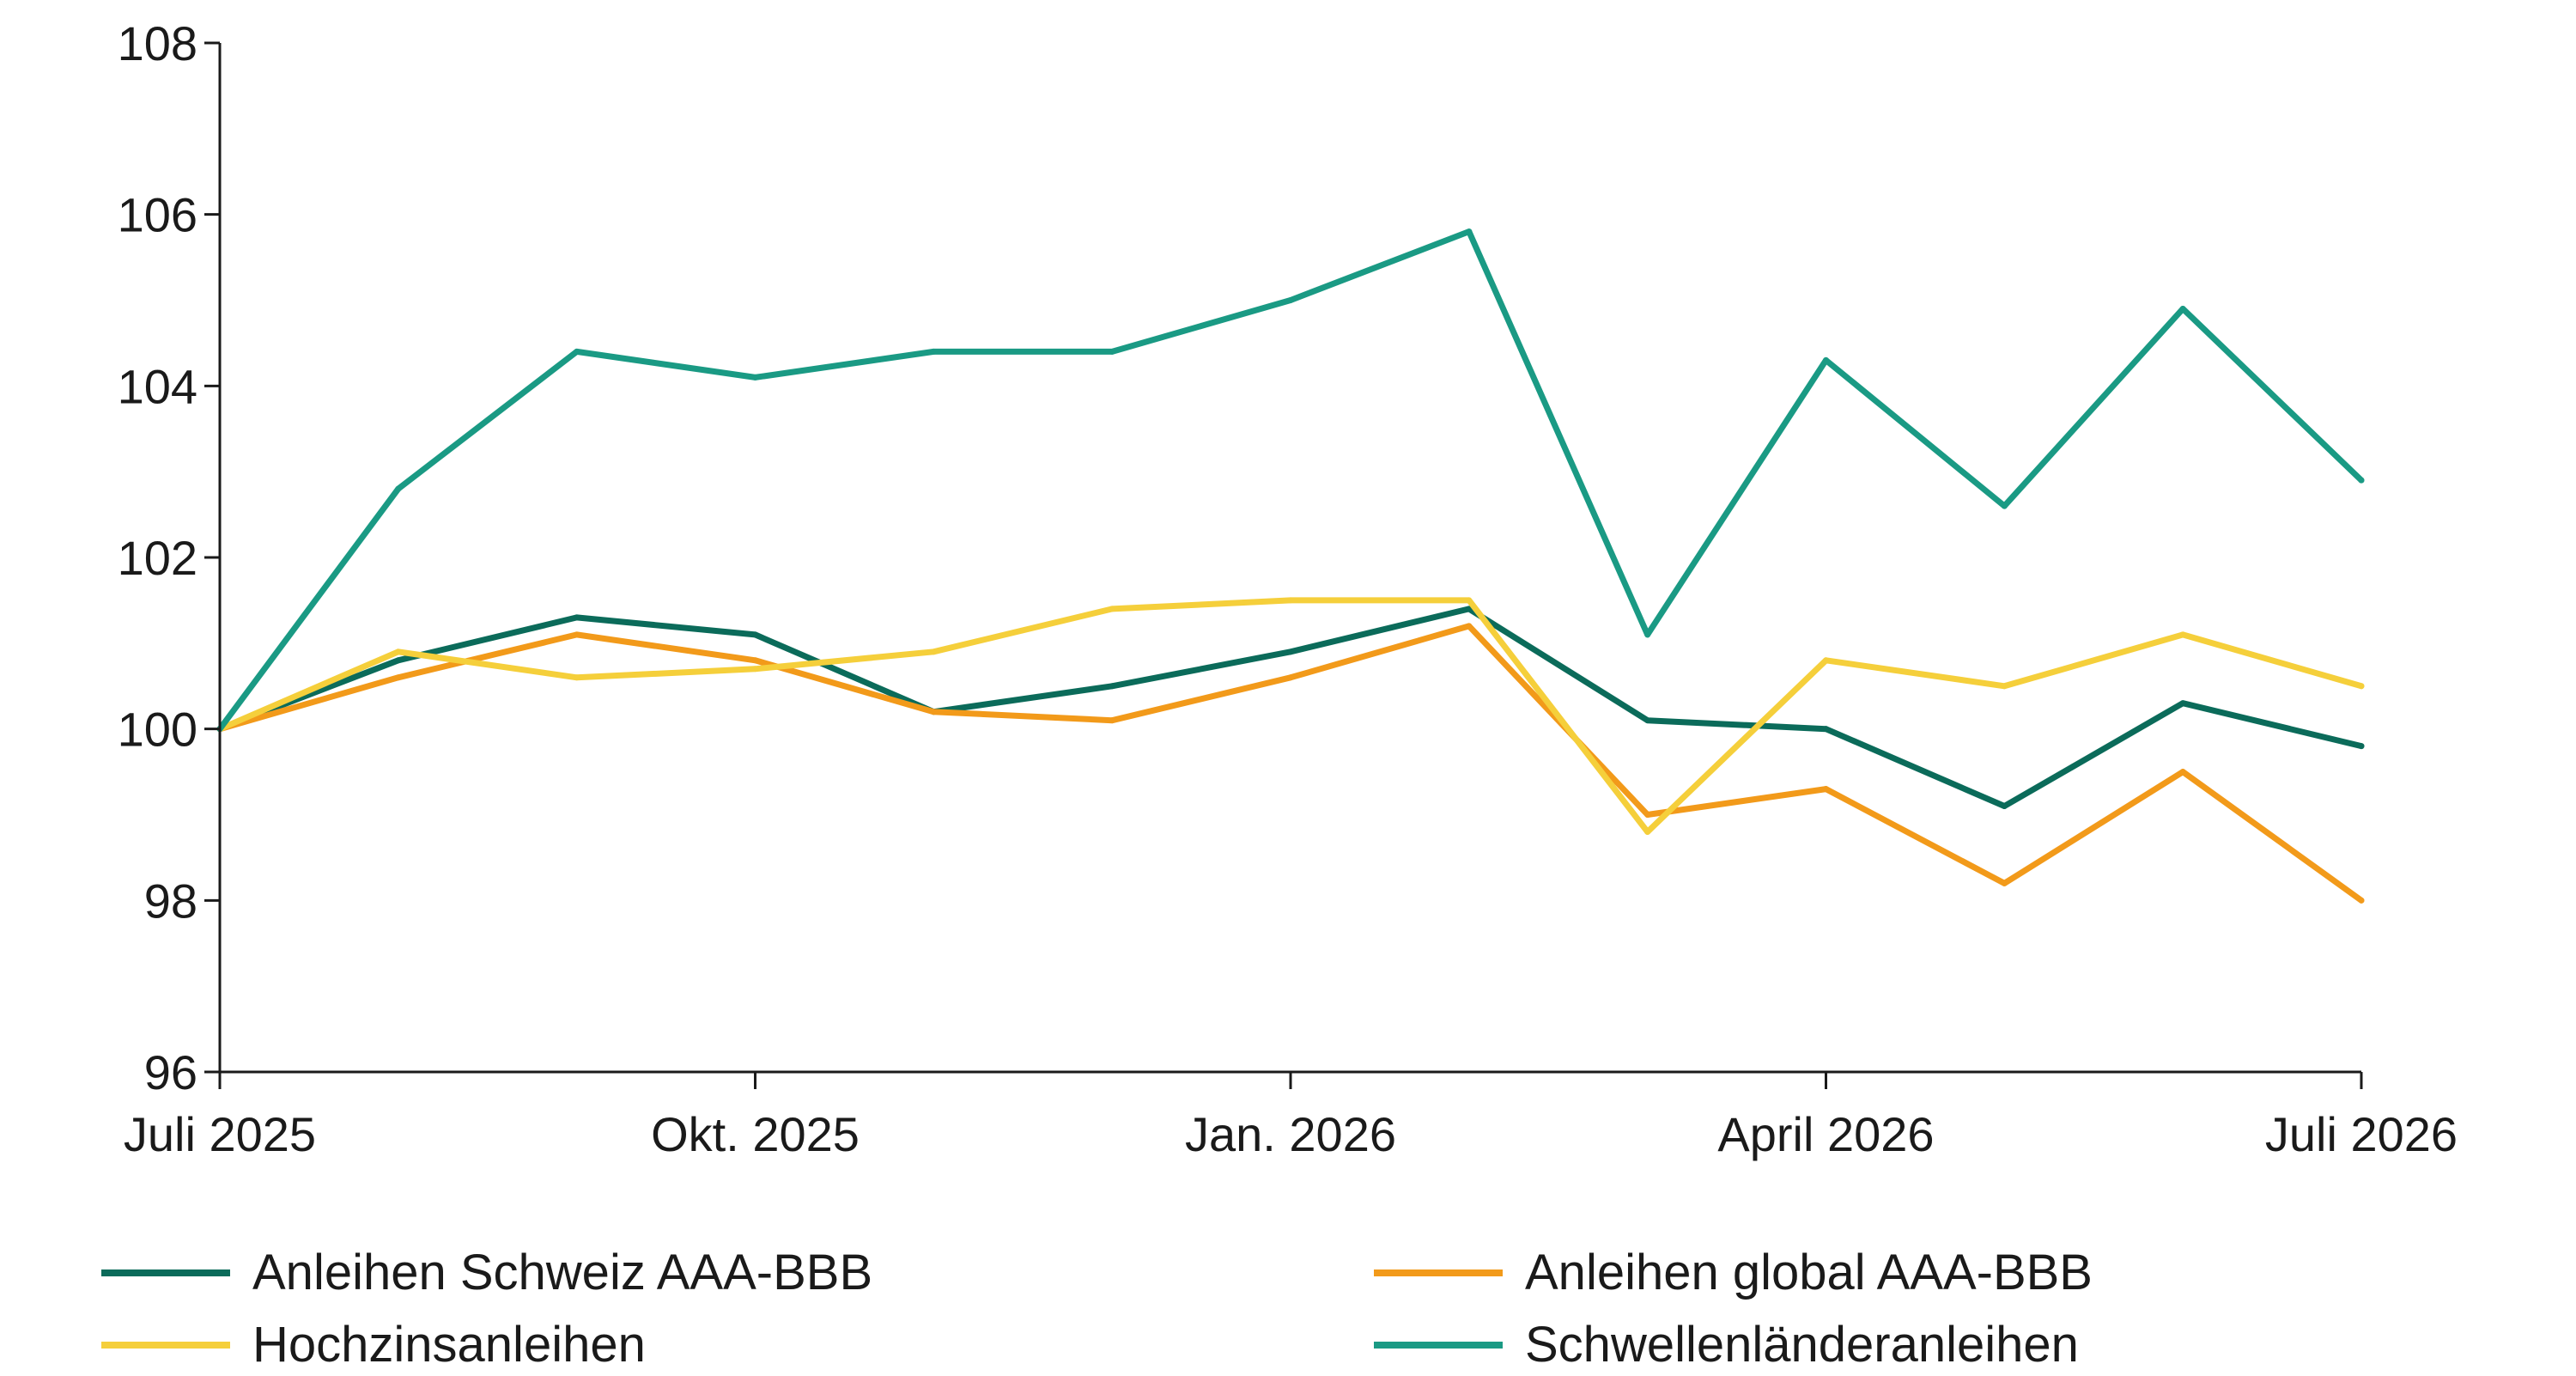 This screenshot has height=1376, width=2576. Describe the element at coordinates (158, 730) in the screenshot. I see `y-tick-label: 100` at that location.